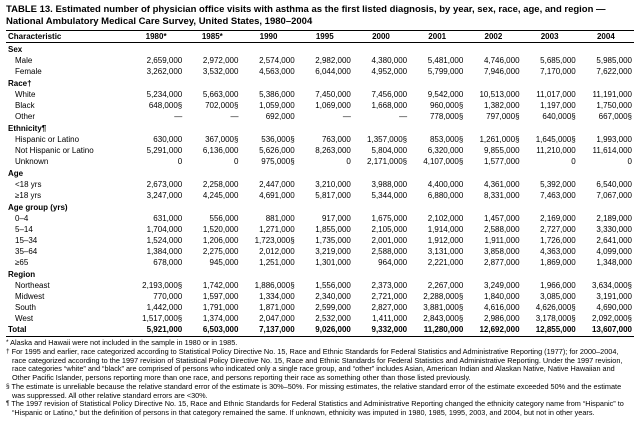 Image resolution: width=640 pixels, height=441 pixels. I want to click on value-cell: 7,456,000, so click(389, 94).